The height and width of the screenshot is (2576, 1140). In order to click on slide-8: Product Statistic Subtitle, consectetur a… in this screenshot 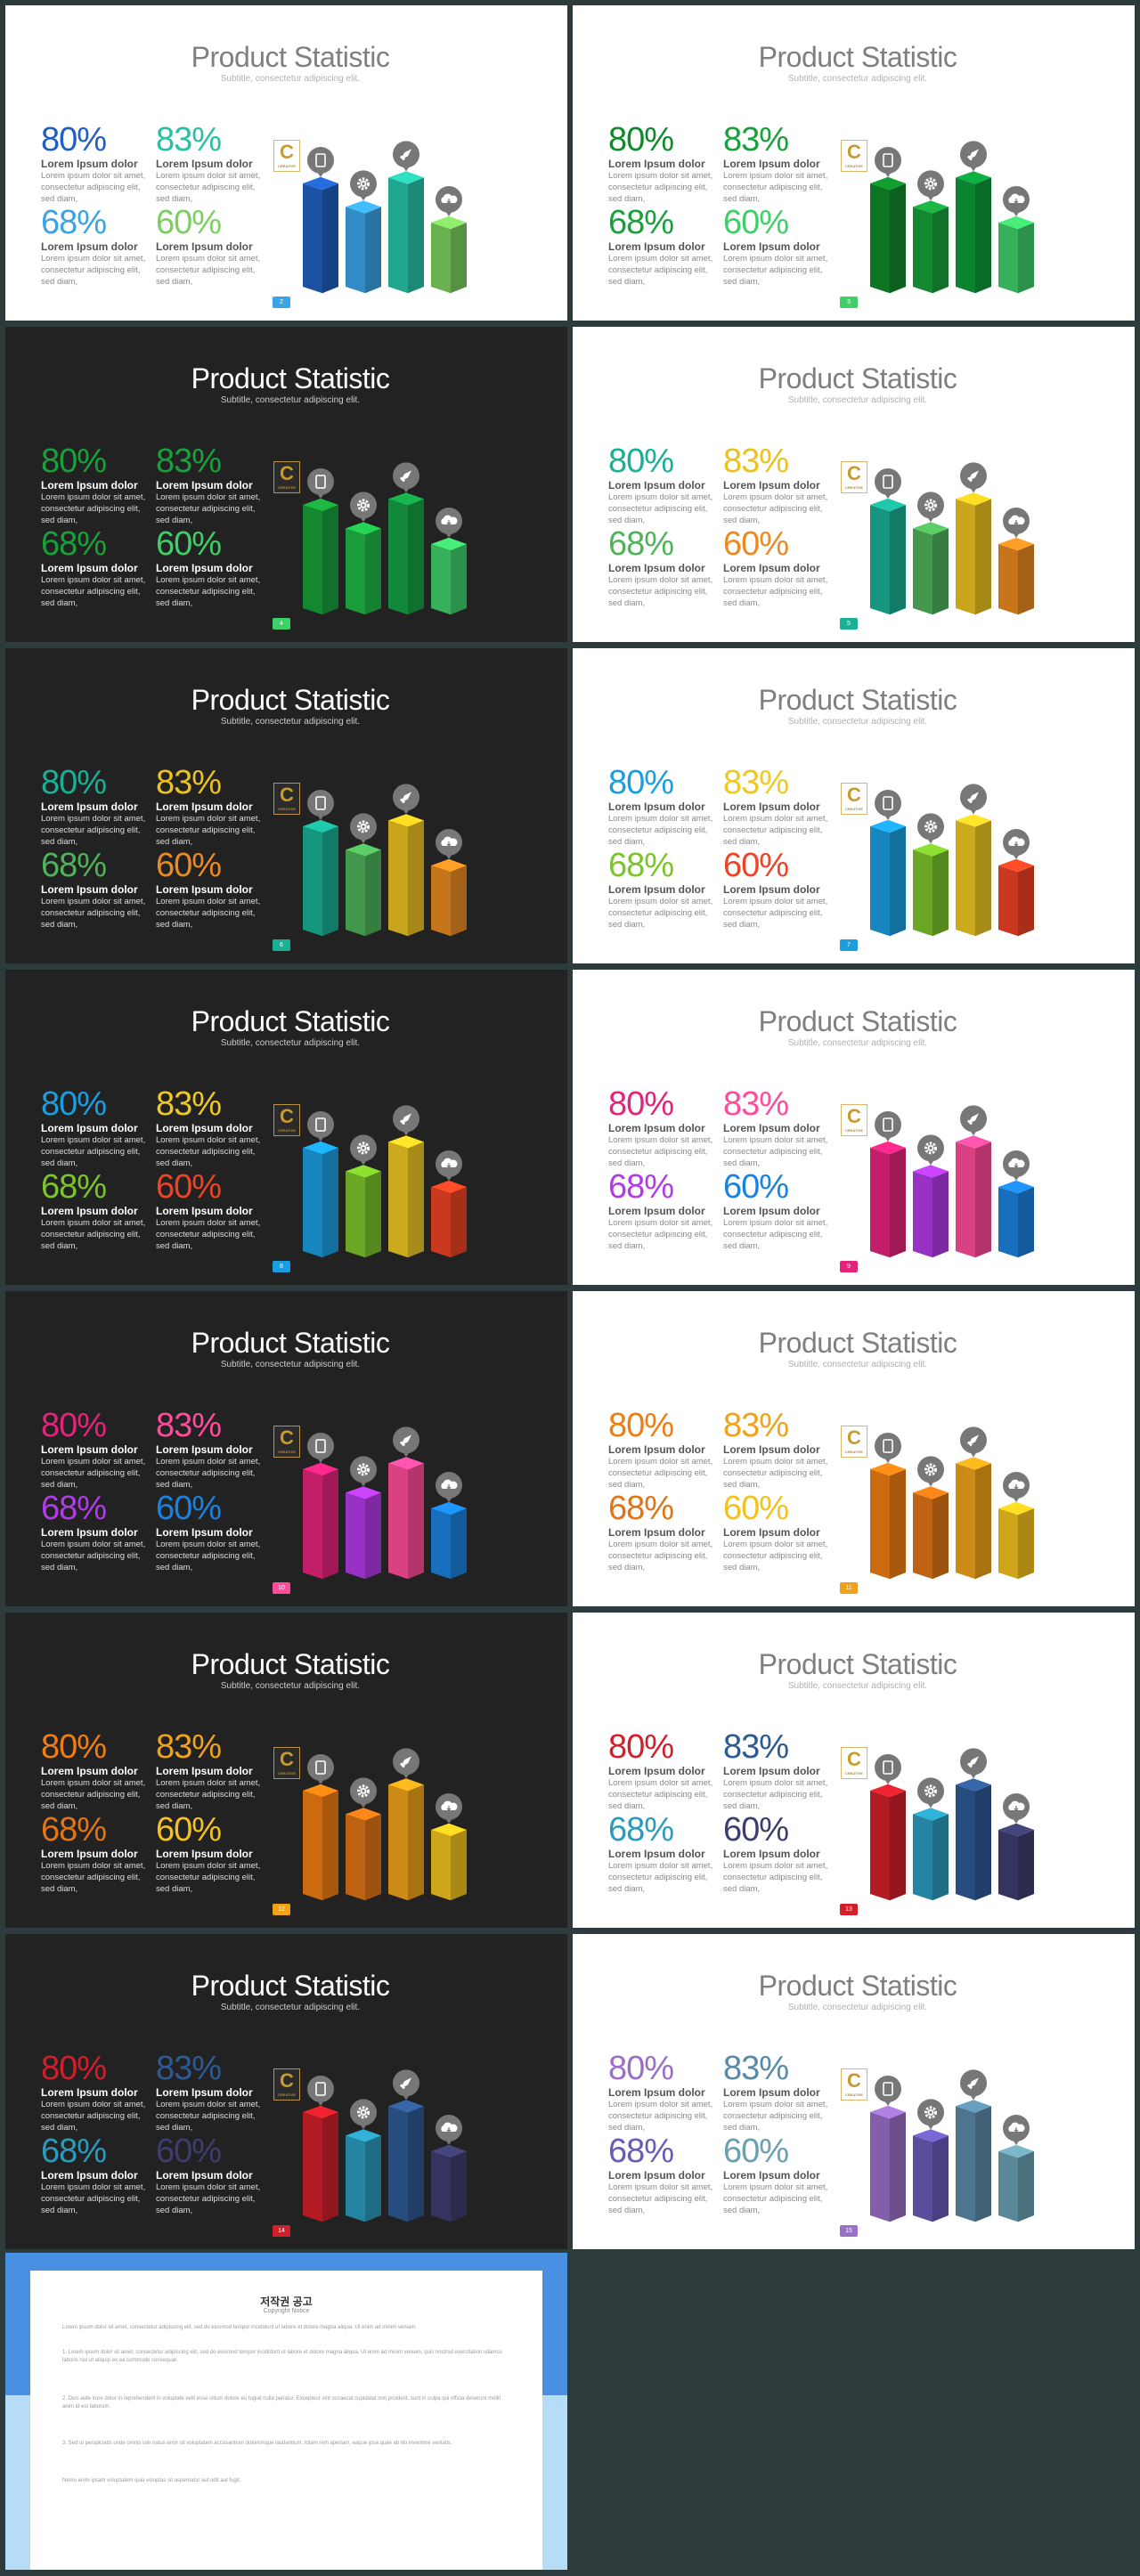, I will do `click(286, 1127)`.